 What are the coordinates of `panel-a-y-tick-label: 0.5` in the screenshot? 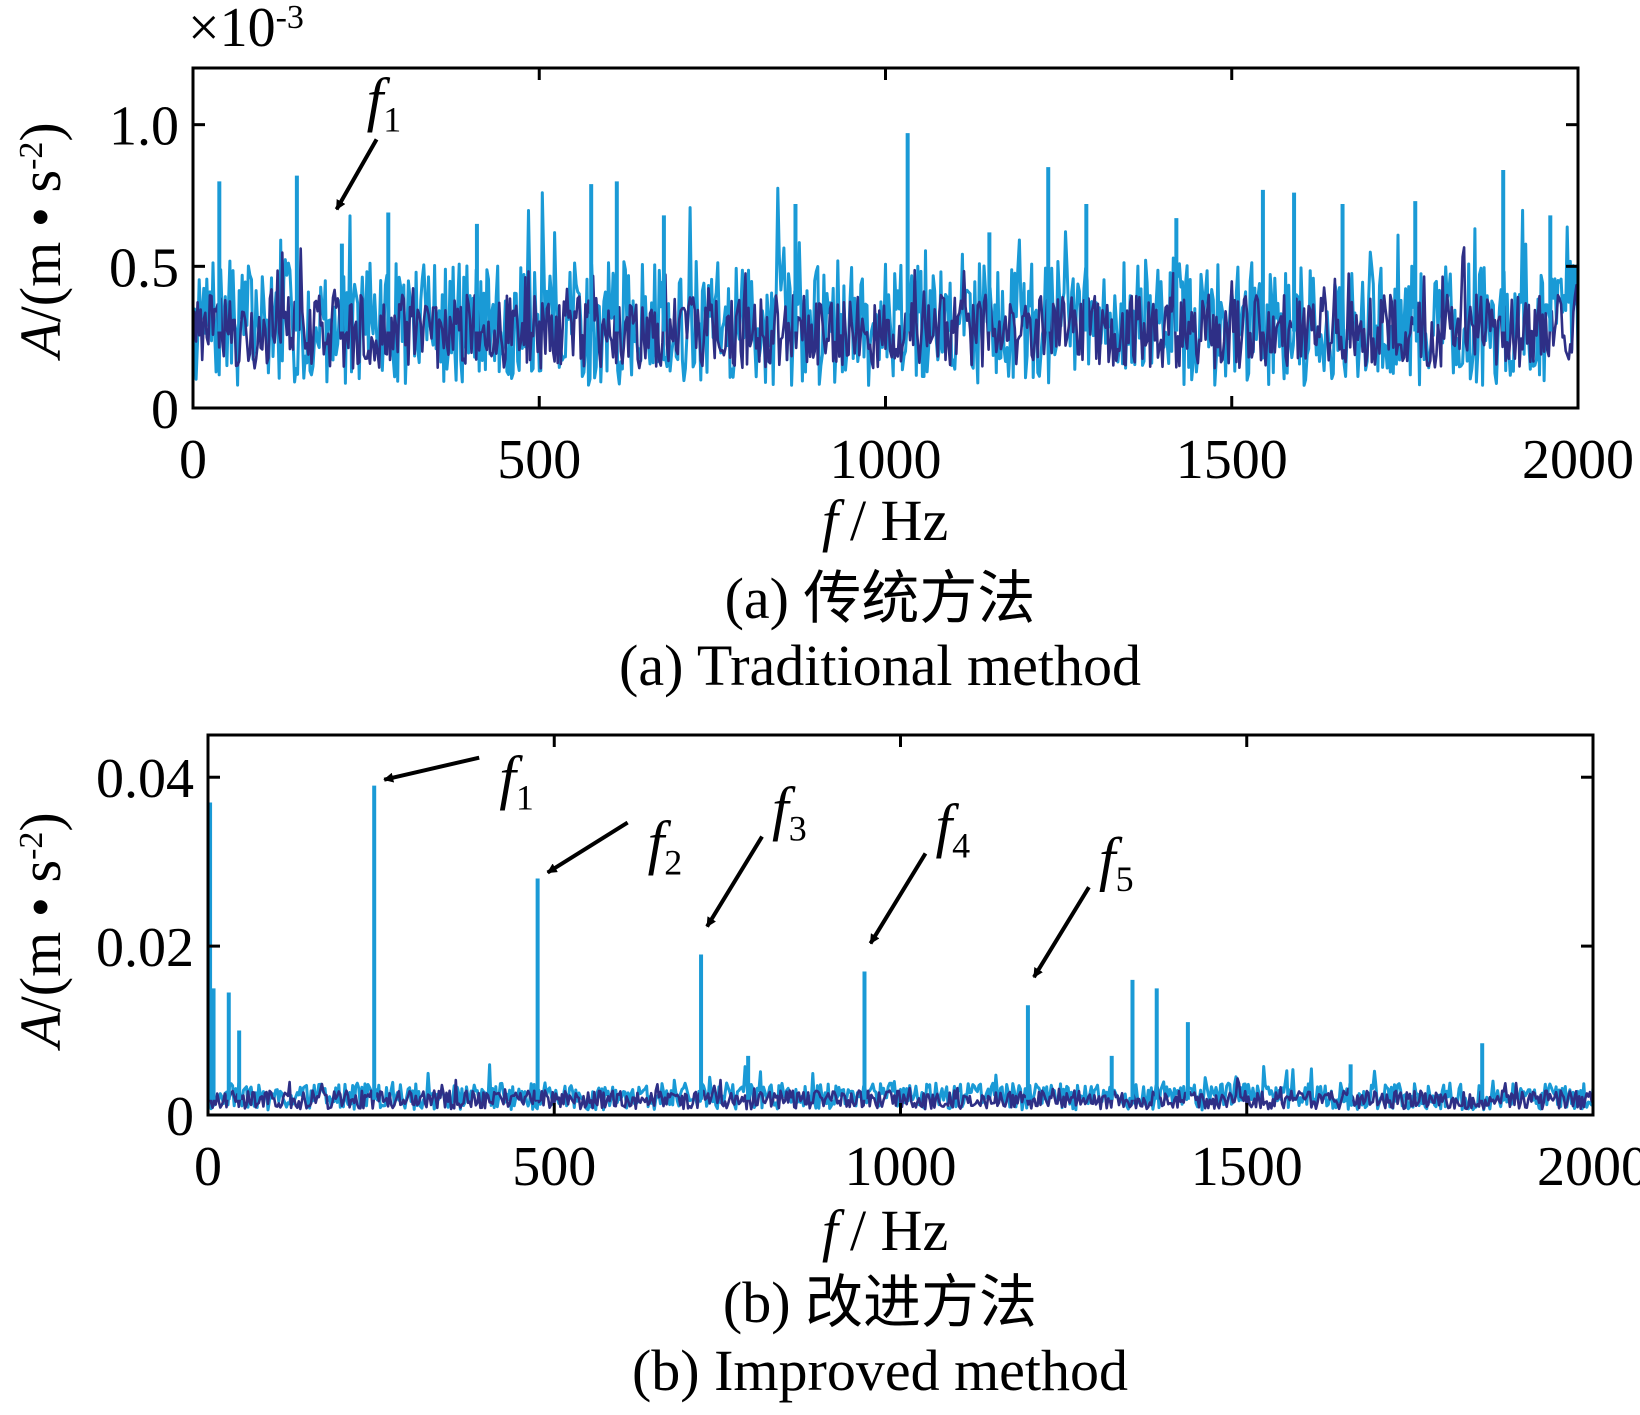 It's located at (144, 268).